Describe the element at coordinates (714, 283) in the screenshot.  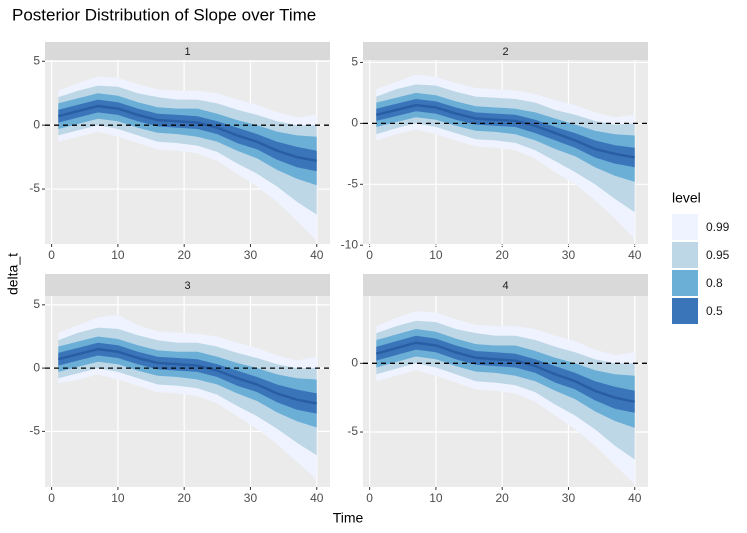
I see `legend-label: 0.8` at that location.